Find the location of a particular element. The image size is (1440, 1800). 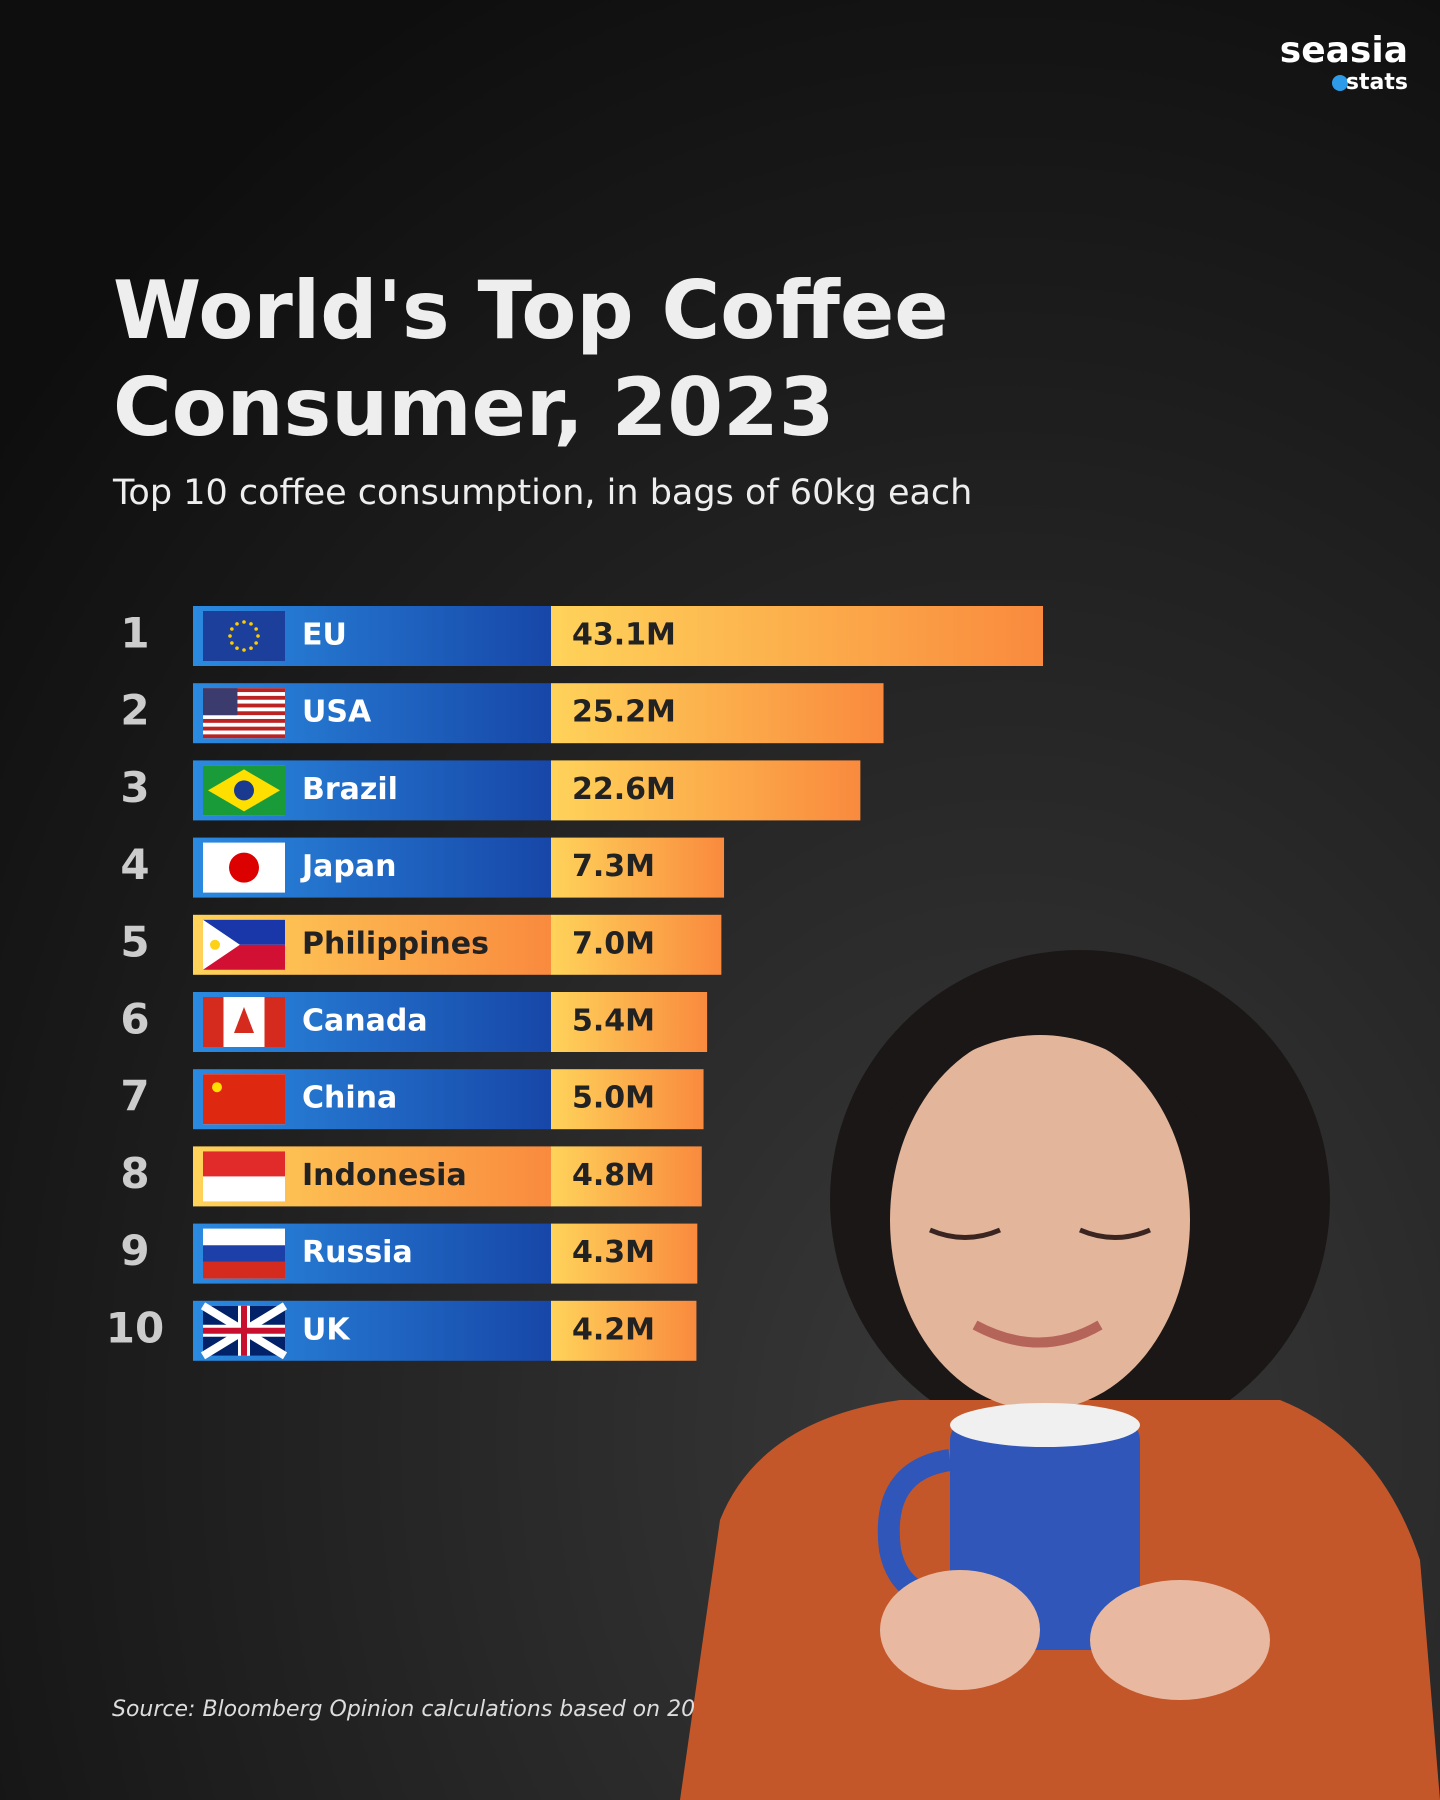

rank: 5 is located at coordinates (134, 941).